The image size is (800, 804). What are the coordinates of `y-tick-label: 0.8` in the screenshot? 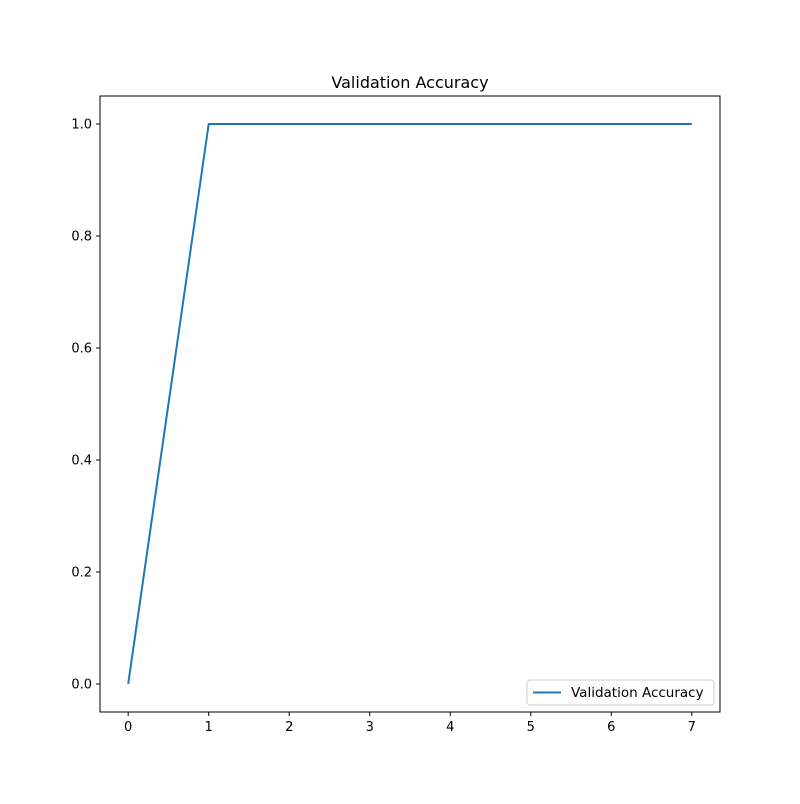 It's located at (81, 237).